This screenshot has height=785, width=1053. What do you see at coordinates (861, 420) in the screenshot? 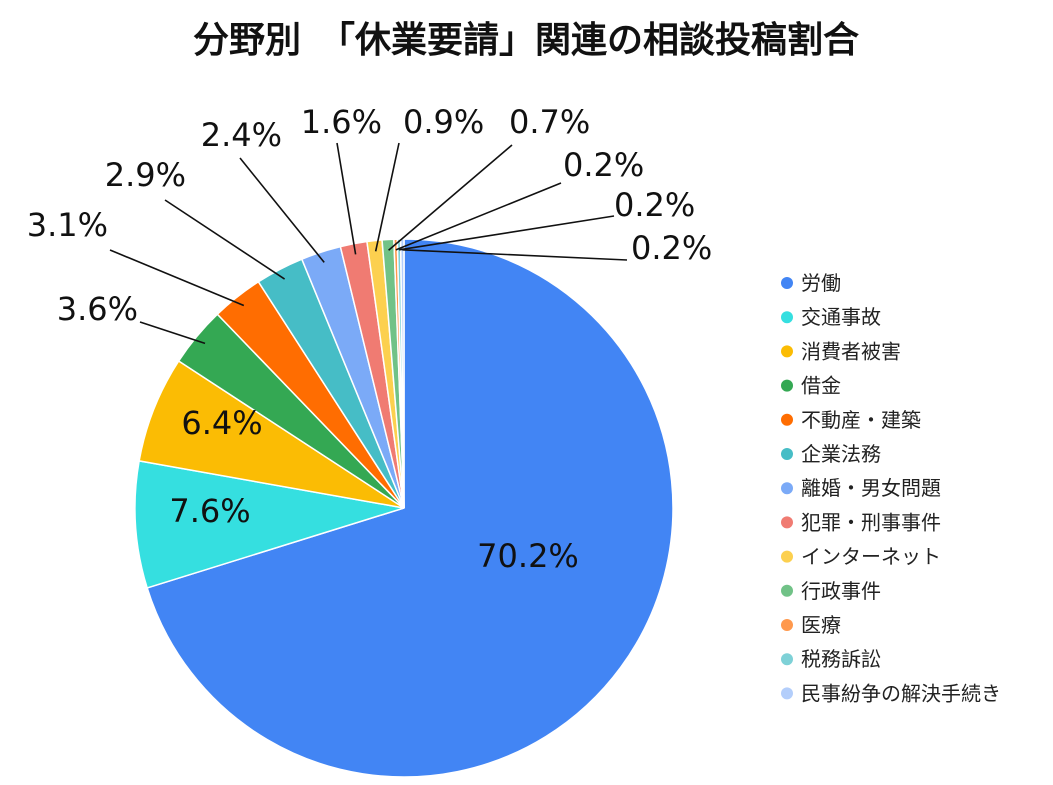
I see `legend-item-5: 不動産・建築` at bounding box center [861, 420].